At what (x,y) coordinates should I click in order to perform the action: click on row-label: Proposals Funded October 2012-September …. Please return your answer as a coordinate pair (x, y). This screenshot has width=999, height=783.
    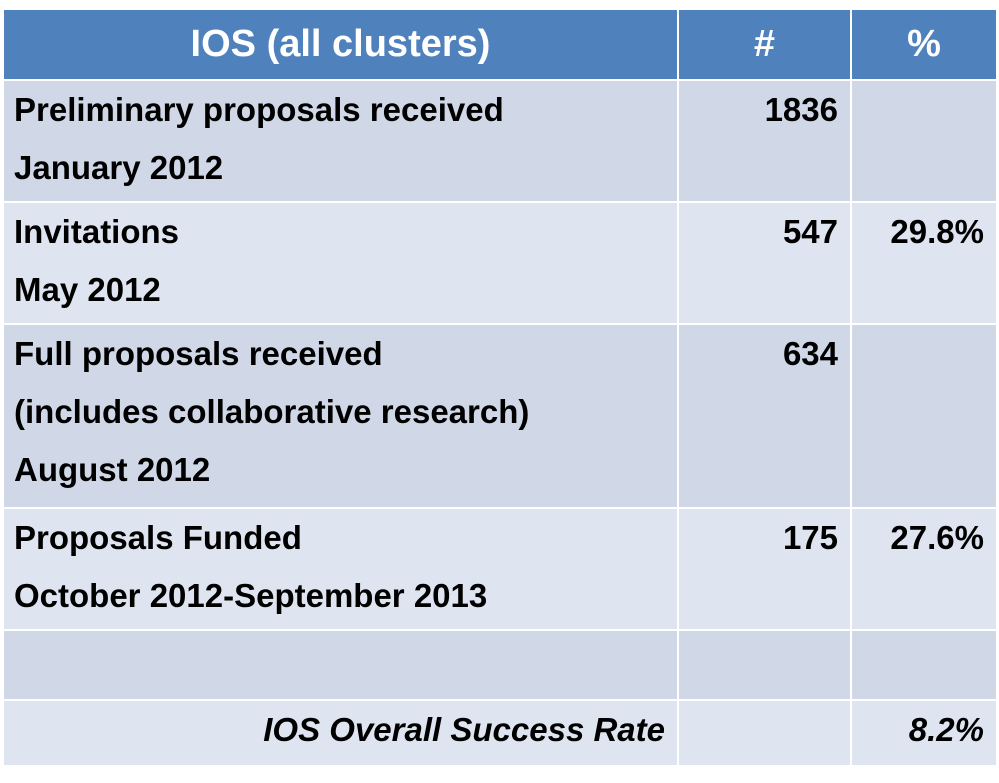
    Looking at the image, I should click on (340, 569).